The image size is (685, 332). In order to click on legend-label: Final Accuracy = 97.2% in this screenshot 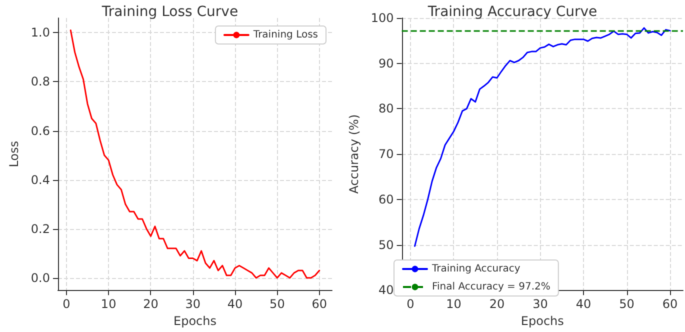, I will do `click(491, 287)`.